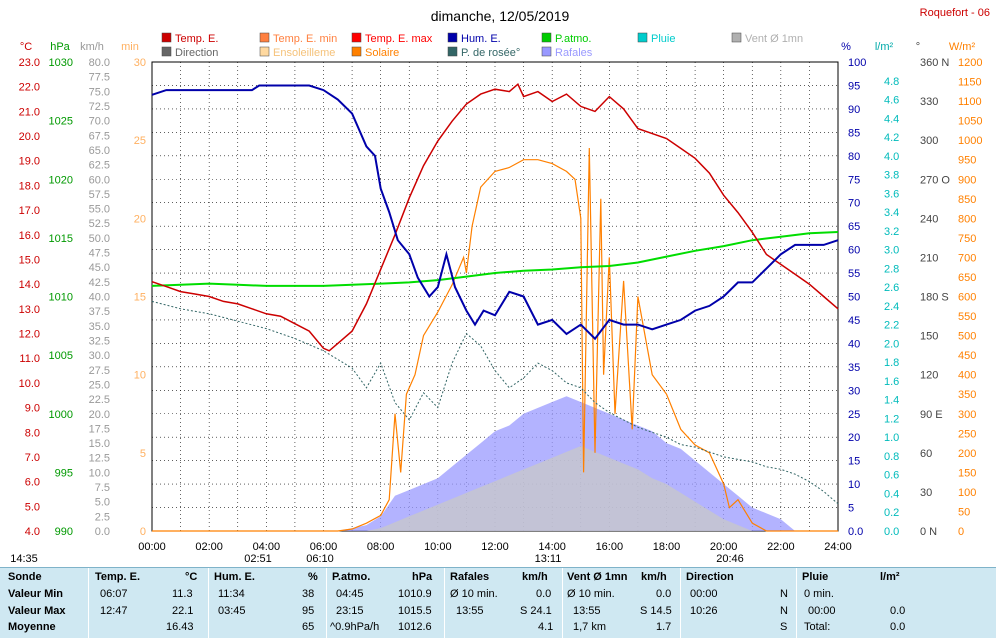 This screenshot has width=996, height=638. I want to click on x-tick: 04:00, so click(267, 547).